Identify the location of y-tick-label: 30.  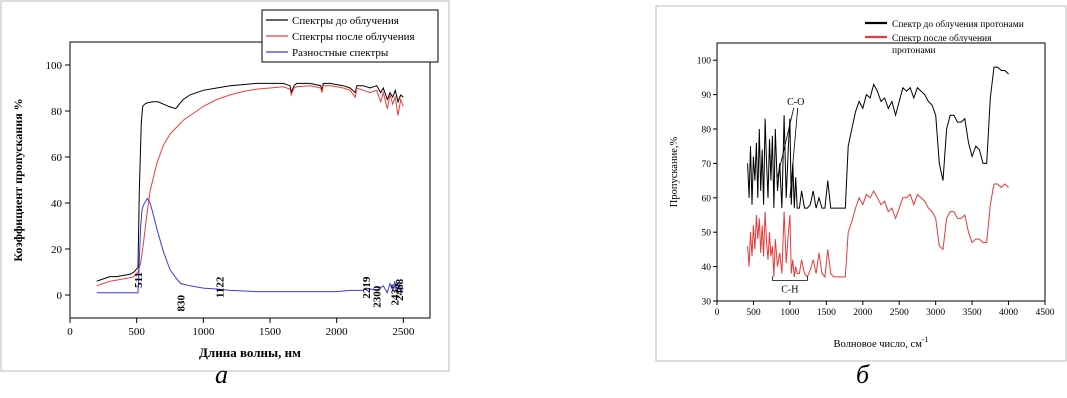
(707, 303).